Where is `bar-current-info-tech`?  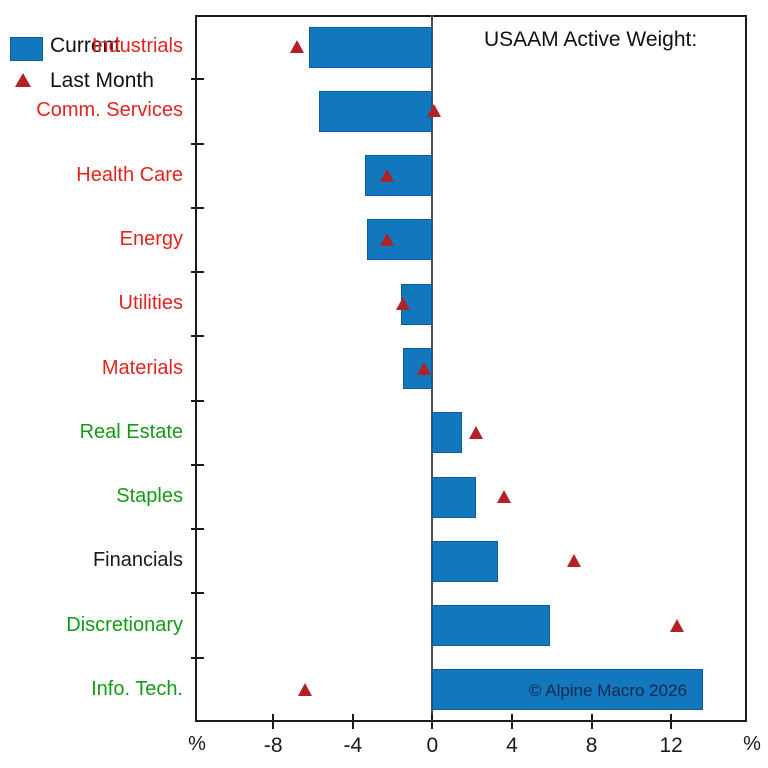
bar-current-info-tech is located at coordinates (568, 690).